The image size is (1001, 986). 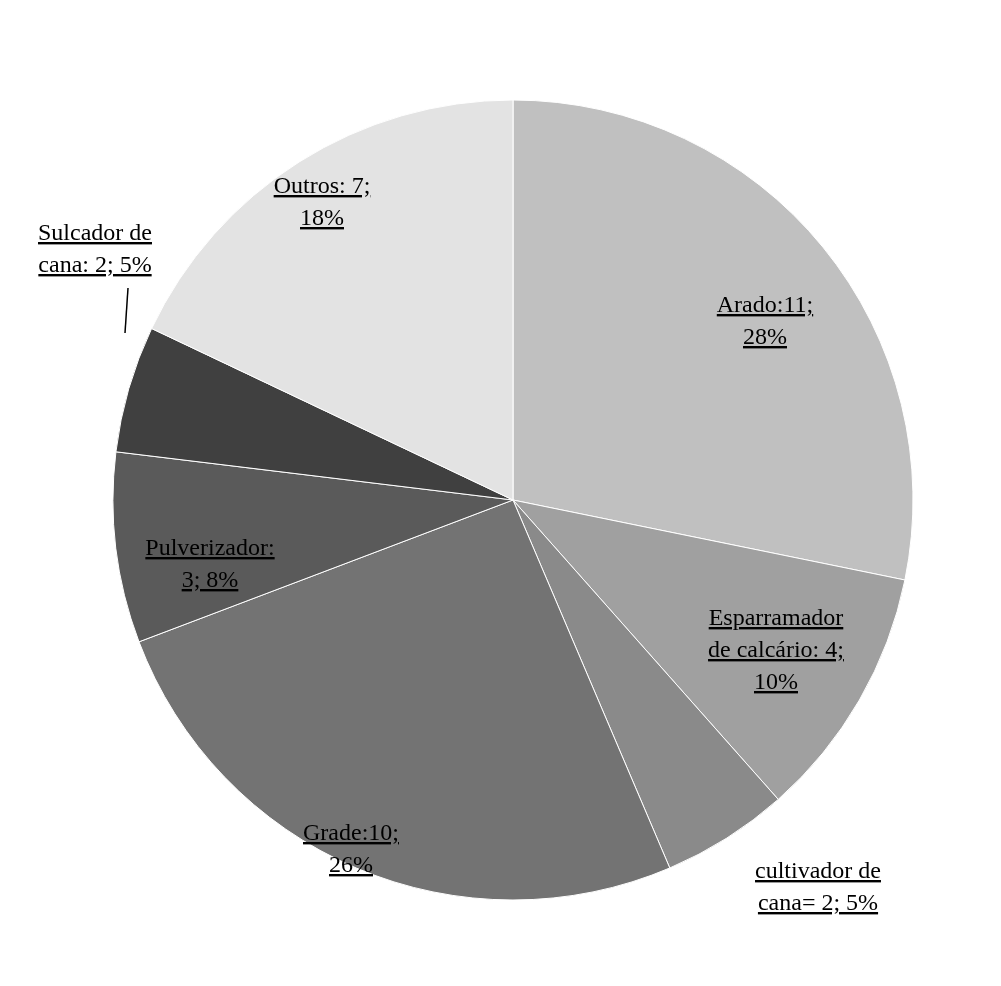 I want to click on slice-label: Pulverizador: 3; 8%, so click(x=210, y=563).